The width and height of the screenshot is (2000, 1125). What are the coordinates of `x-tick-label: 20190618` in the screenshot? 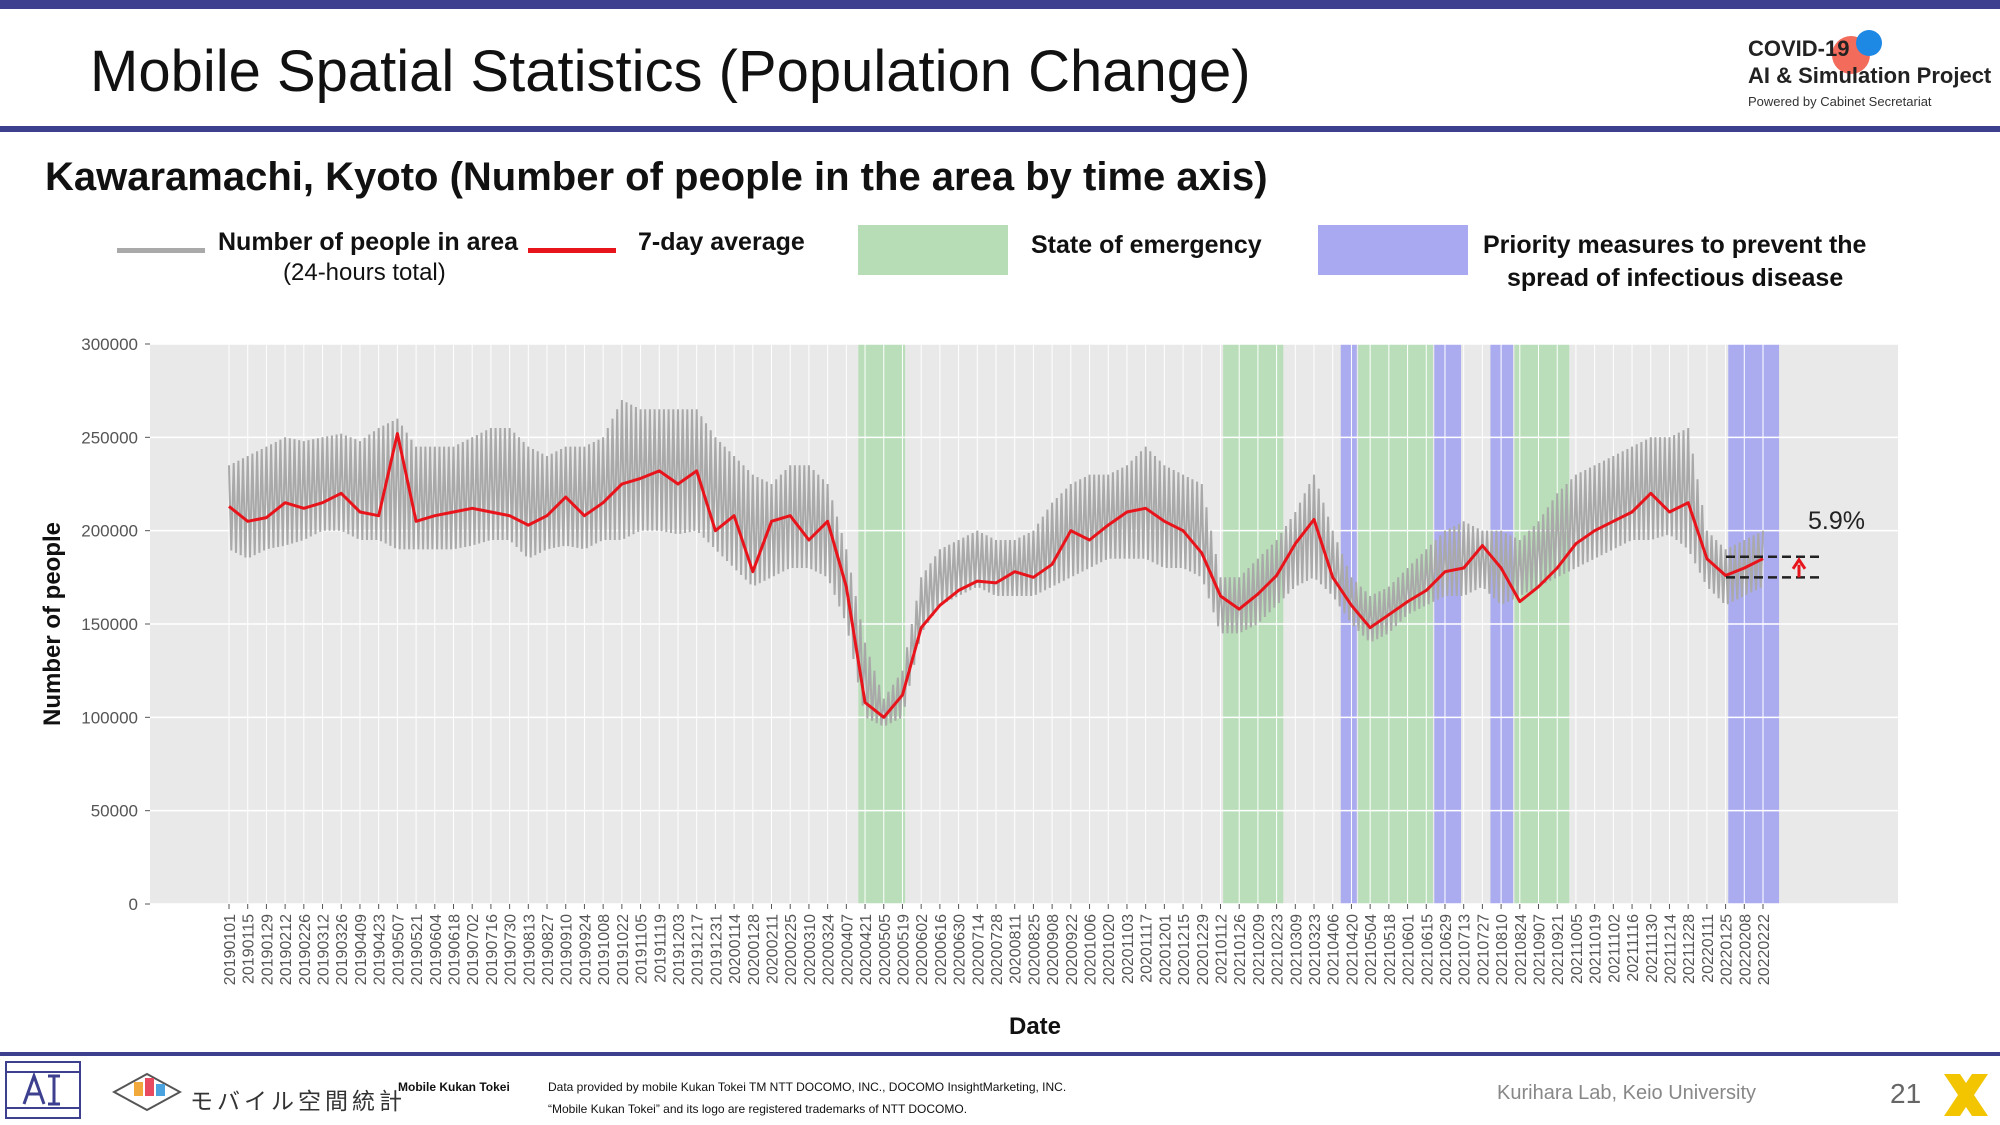 It's located at (454, 949).